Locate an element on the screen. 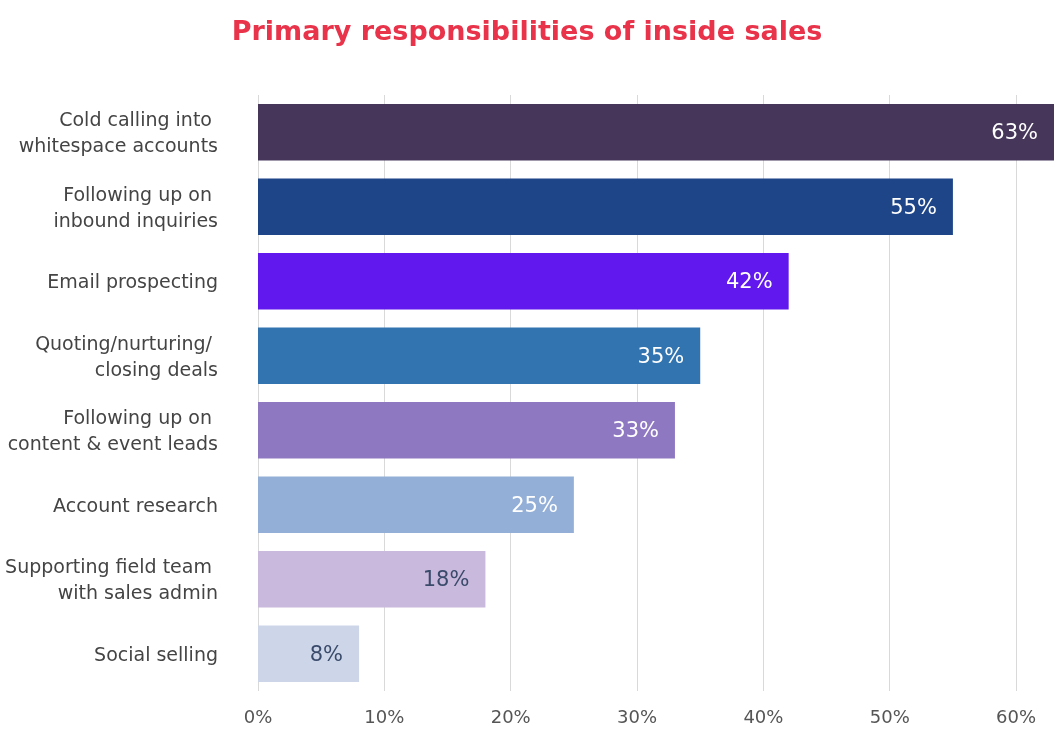 The image size is (1054, 748). data-label: 33% is located at coordinates (635, 430).